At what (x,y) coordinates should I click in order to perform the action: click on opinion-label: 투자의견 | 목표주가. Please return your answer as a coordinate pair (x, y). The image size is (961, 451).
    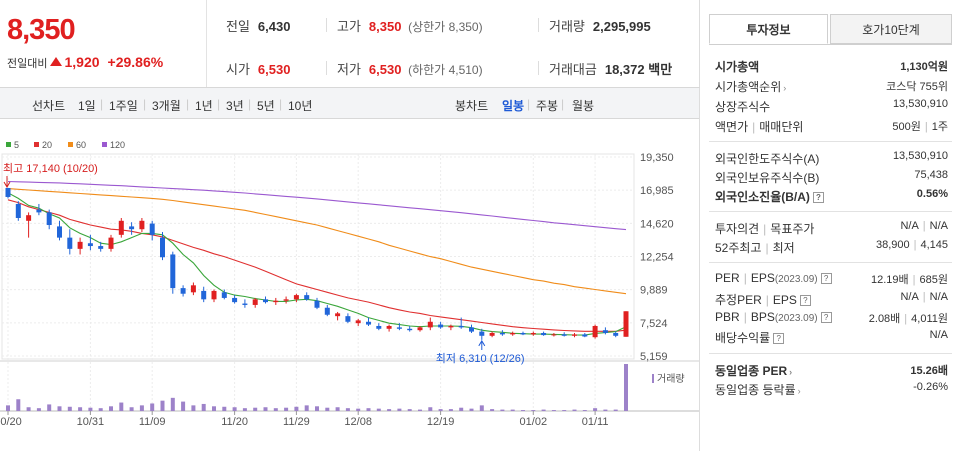
    Looking at the image, I should click on (764, 228).